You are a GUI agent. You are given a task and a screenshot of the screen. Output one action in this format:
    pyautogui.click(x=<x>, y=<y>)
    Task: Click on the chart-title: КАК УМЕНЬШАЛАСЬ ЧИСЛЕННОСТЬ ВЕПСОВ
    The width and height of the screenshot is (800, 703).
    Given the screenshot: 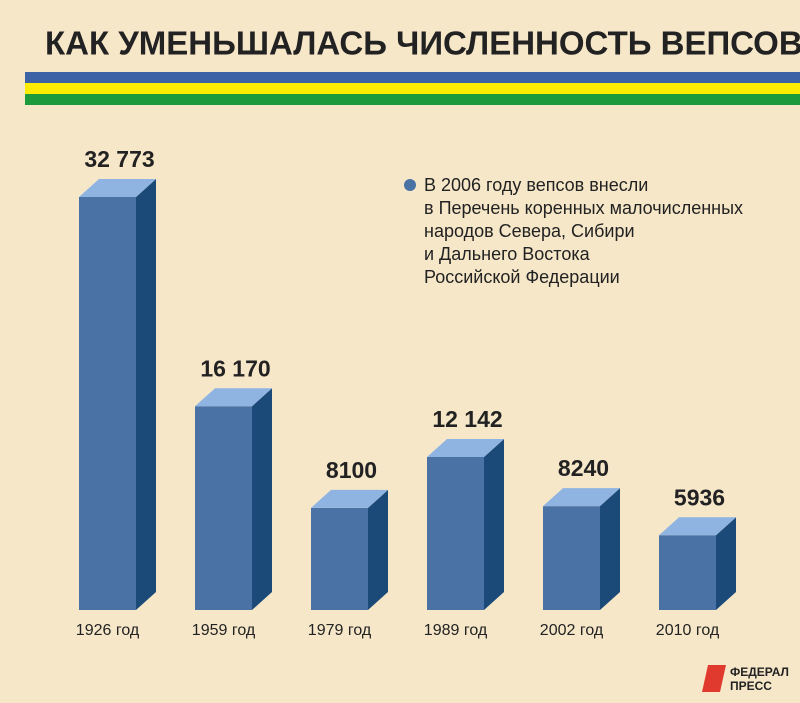 What is the action you would take?
    pyautogui.click(x=422, y=43)
    